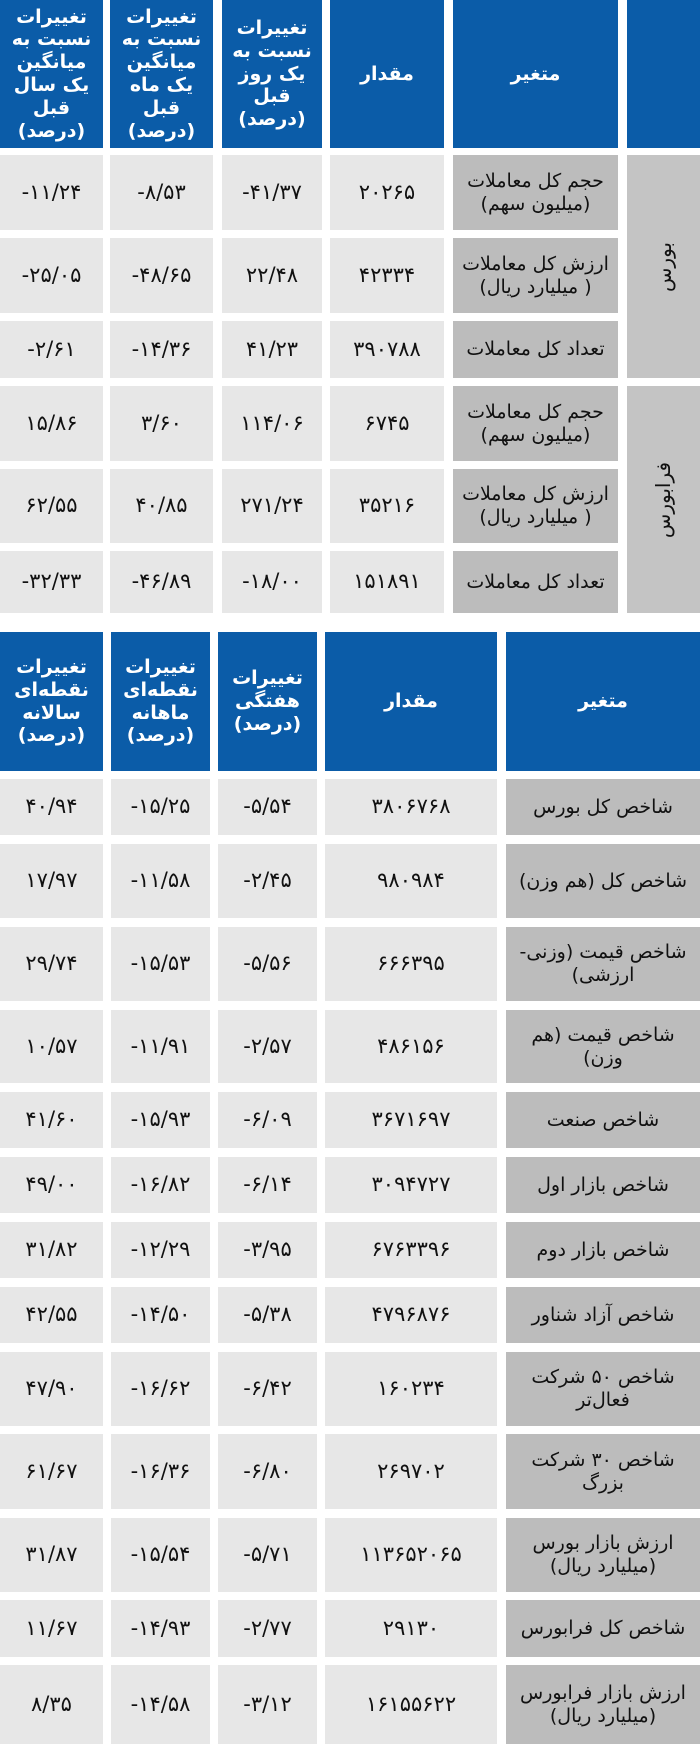 This screenshot has height=1744, width=700. Describe the element at coordinates (272, 192) in the screenshot. I see `table1-value: -۴۱/۳۷` at that location.